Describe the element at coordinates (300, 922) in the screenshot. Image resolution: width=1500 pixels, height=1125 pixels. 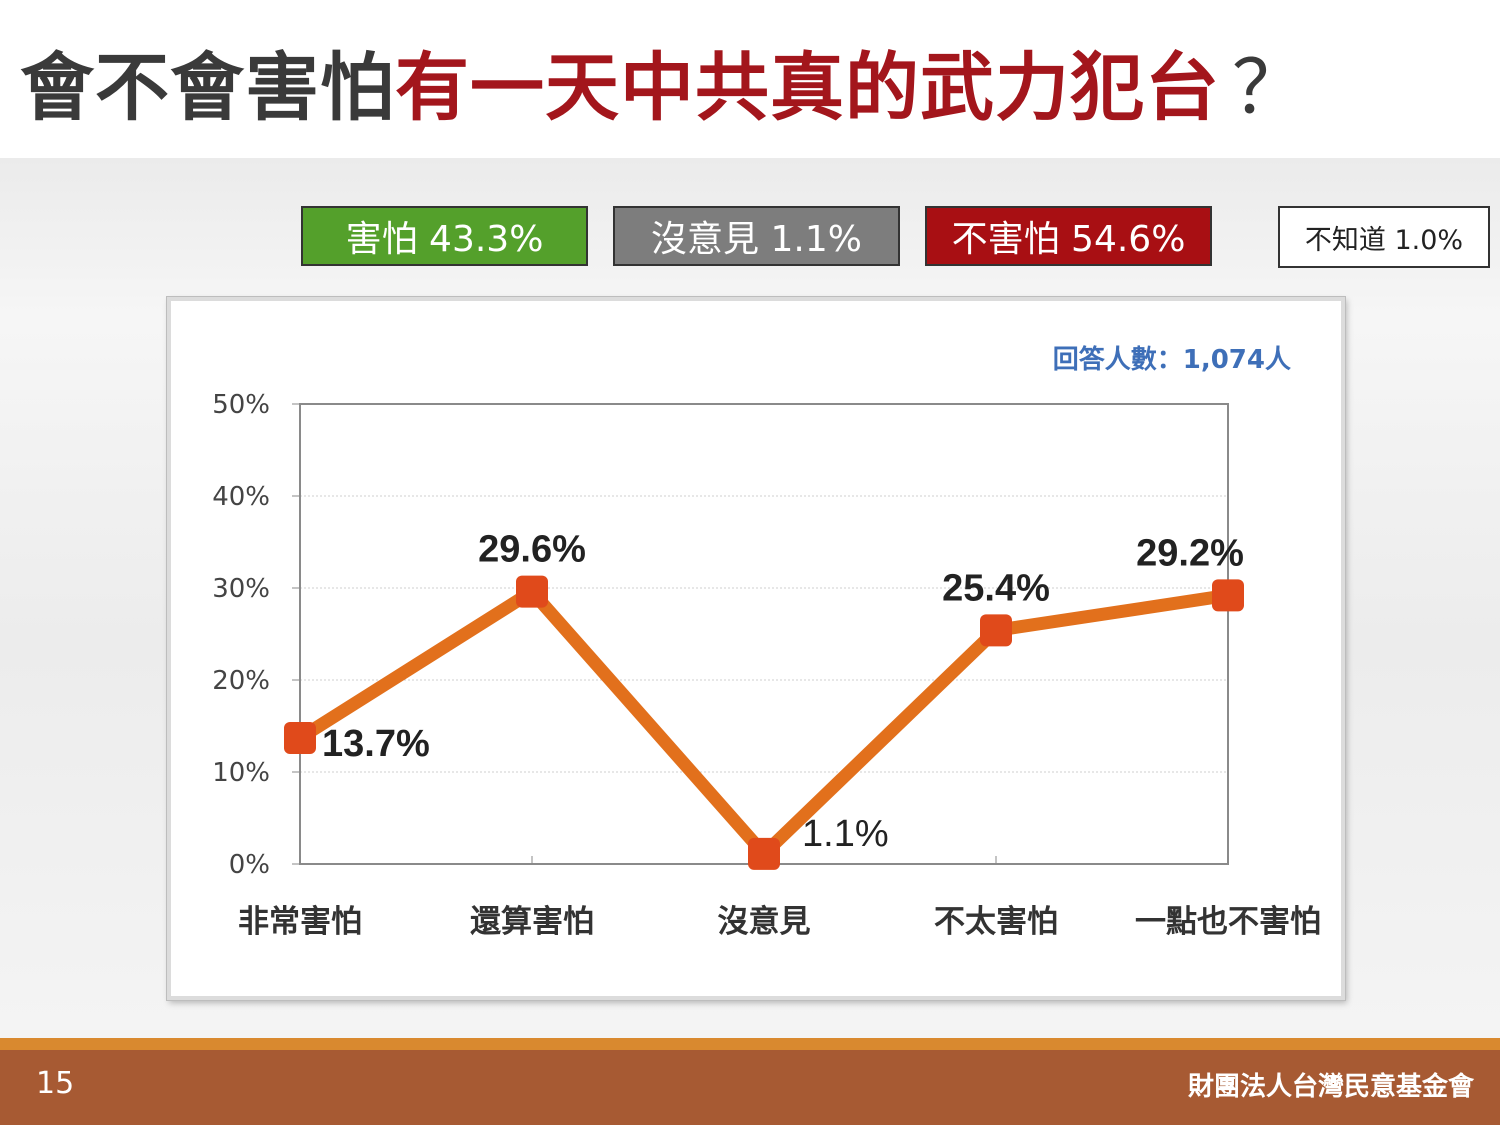
I see `x-category-label: 非常害怕` at that location.